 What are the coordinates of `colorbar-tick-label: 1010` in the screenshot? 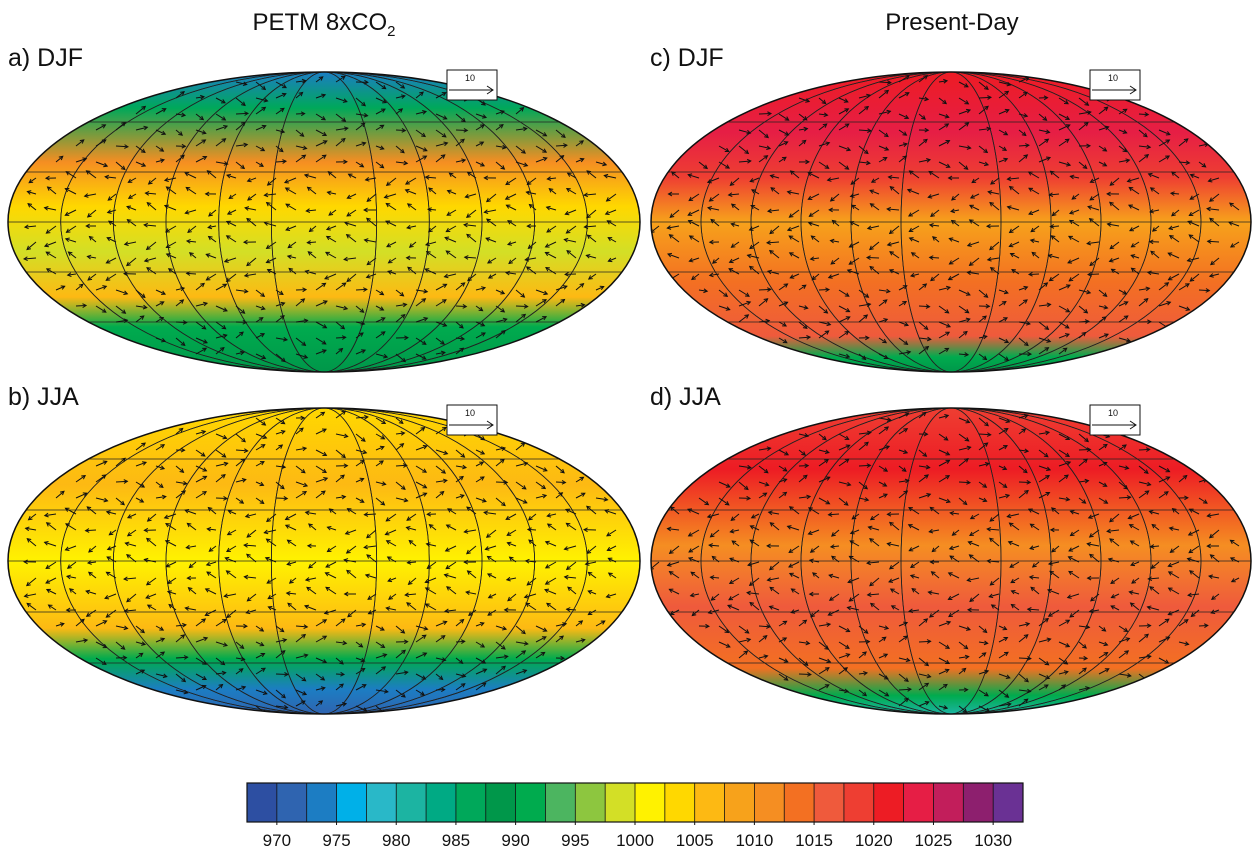 It's located at (754, 840).